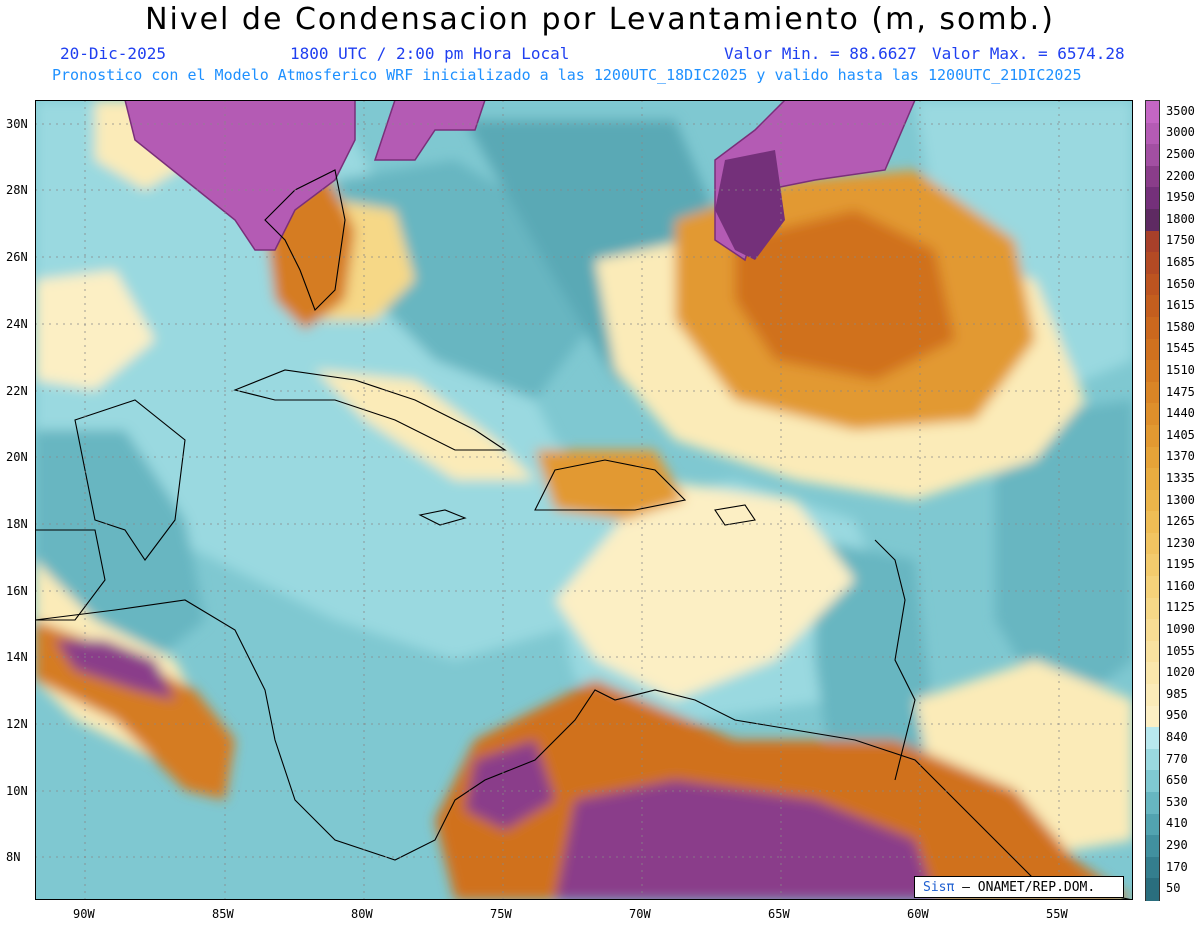 The height and width of the screenshot is (927, 1200). What do you see at coordinates (1180, 542) in the screenshot?
I see `colorbar-label: 1230` at bounding box center [1180, 542].